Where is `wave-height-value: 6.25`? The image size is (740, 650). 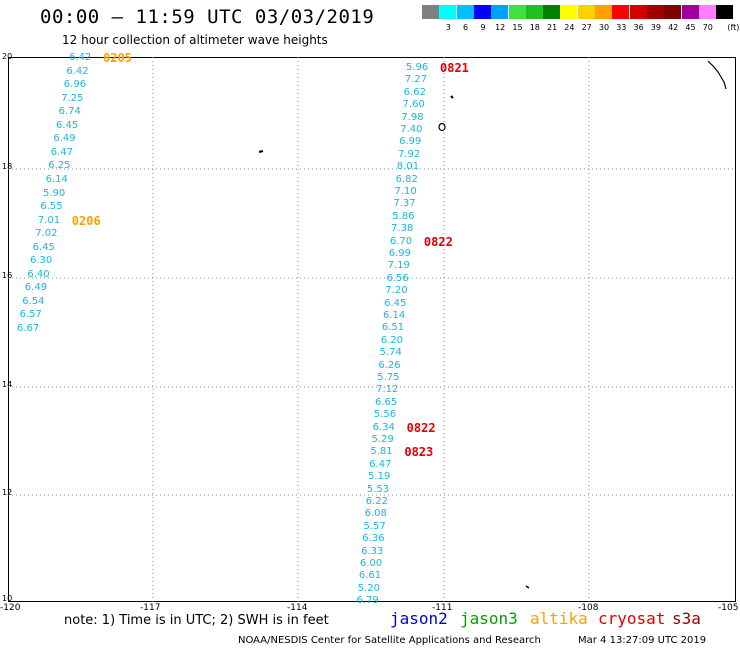 wave-height-value: 6.25 is located at coordinates (59, 166).